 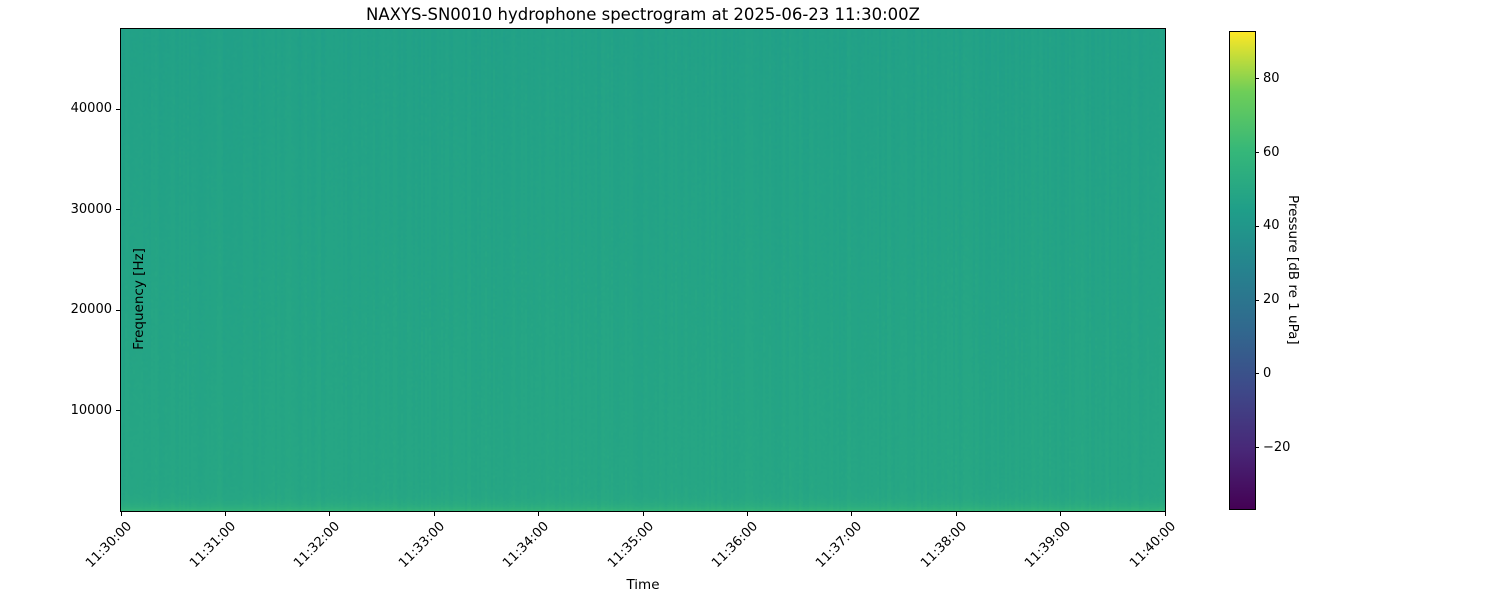 I want to click on x-tick-label: 11:39:00, so click(x=1048, y=545).